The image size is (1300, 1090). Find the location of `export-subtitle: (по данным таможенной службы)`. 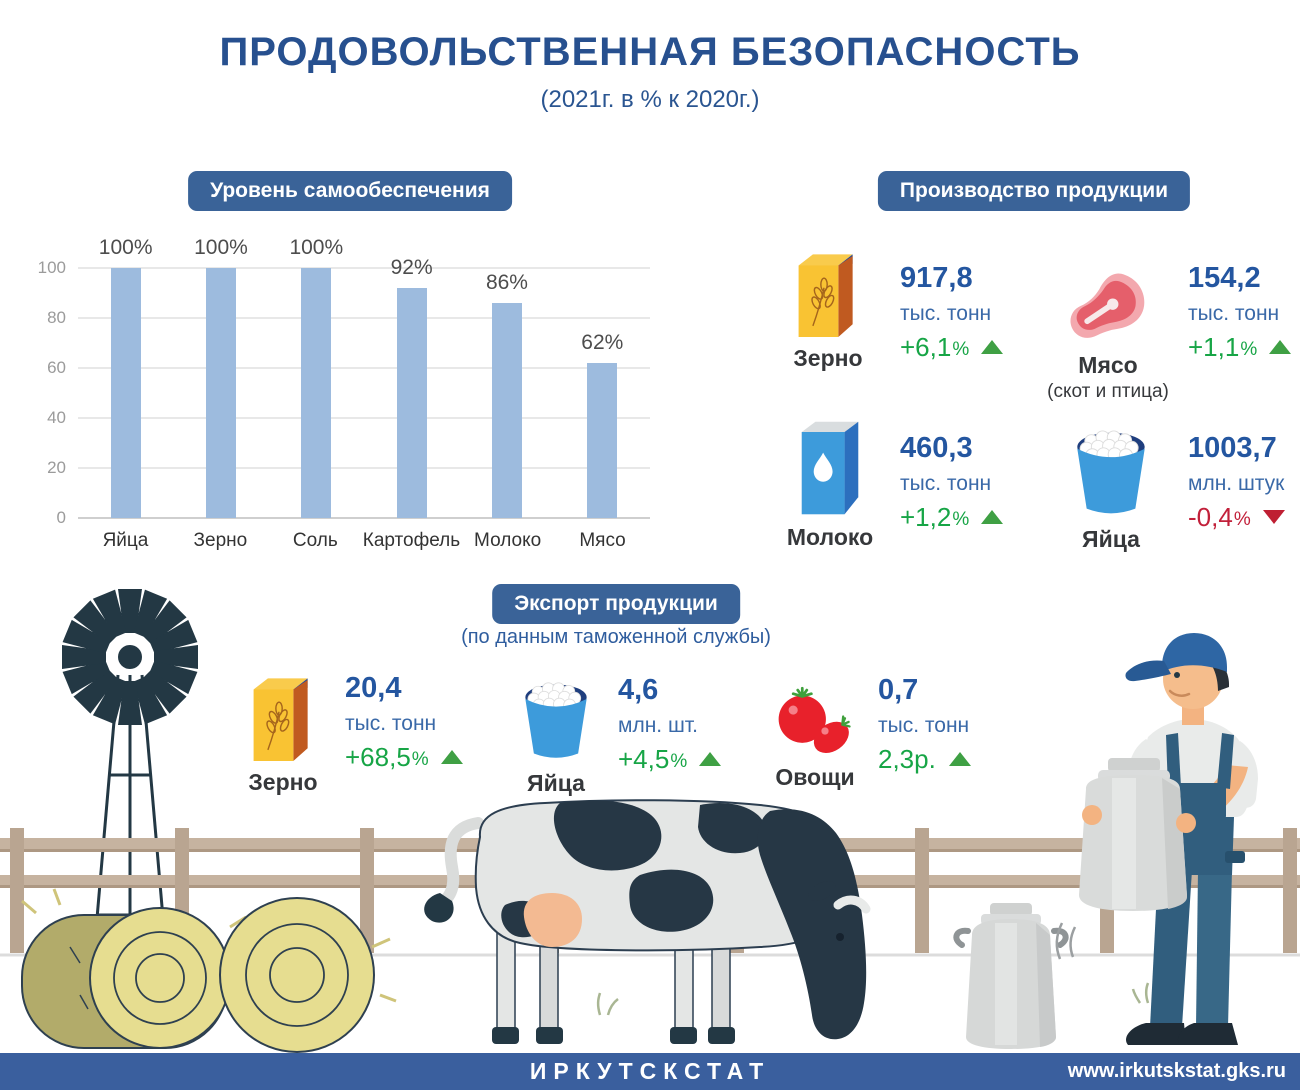

export-subtitle: (по данным таможенной службы) is located at coordinates (616, 637).